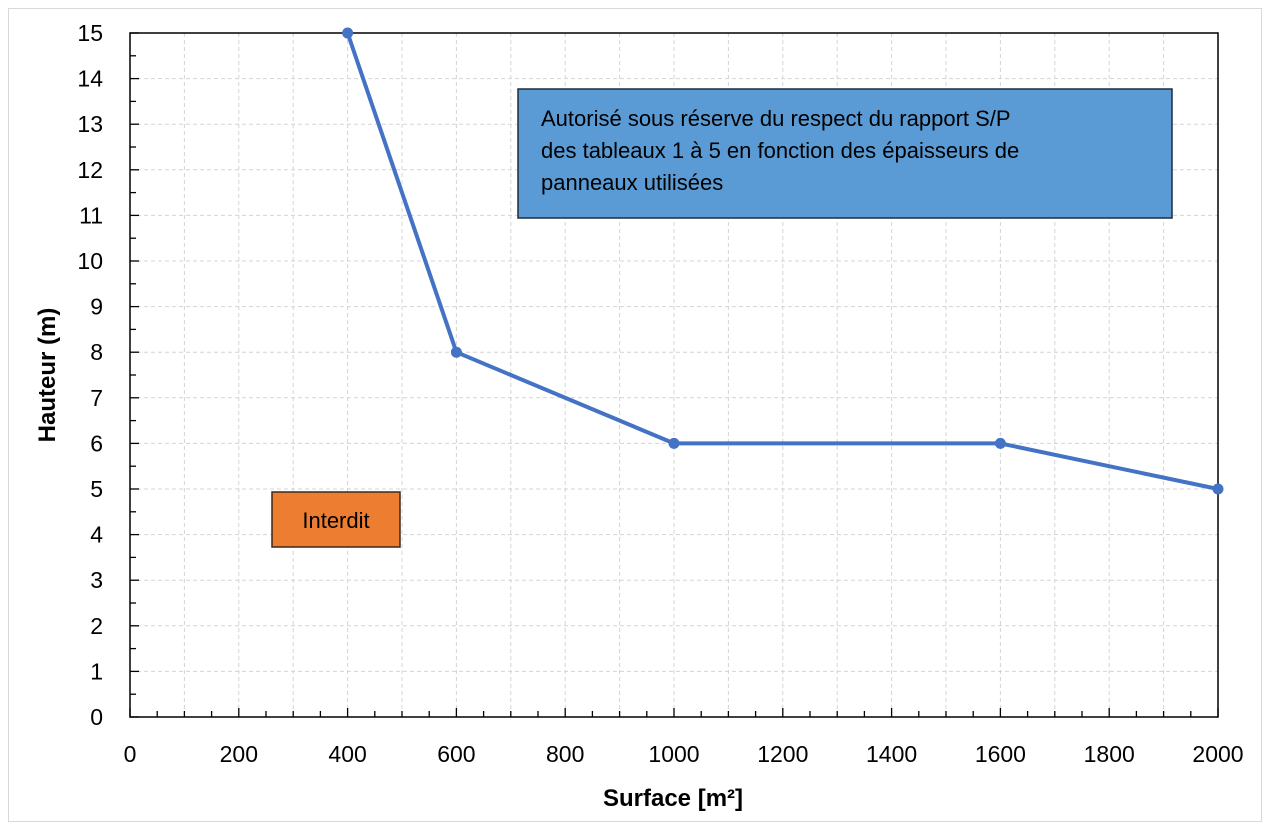 The height and width of the screenshot is (830, 1270). Describe the element at coordinates (96, 535) in the screenshot. I see `y-tick-label: 4` at that location.